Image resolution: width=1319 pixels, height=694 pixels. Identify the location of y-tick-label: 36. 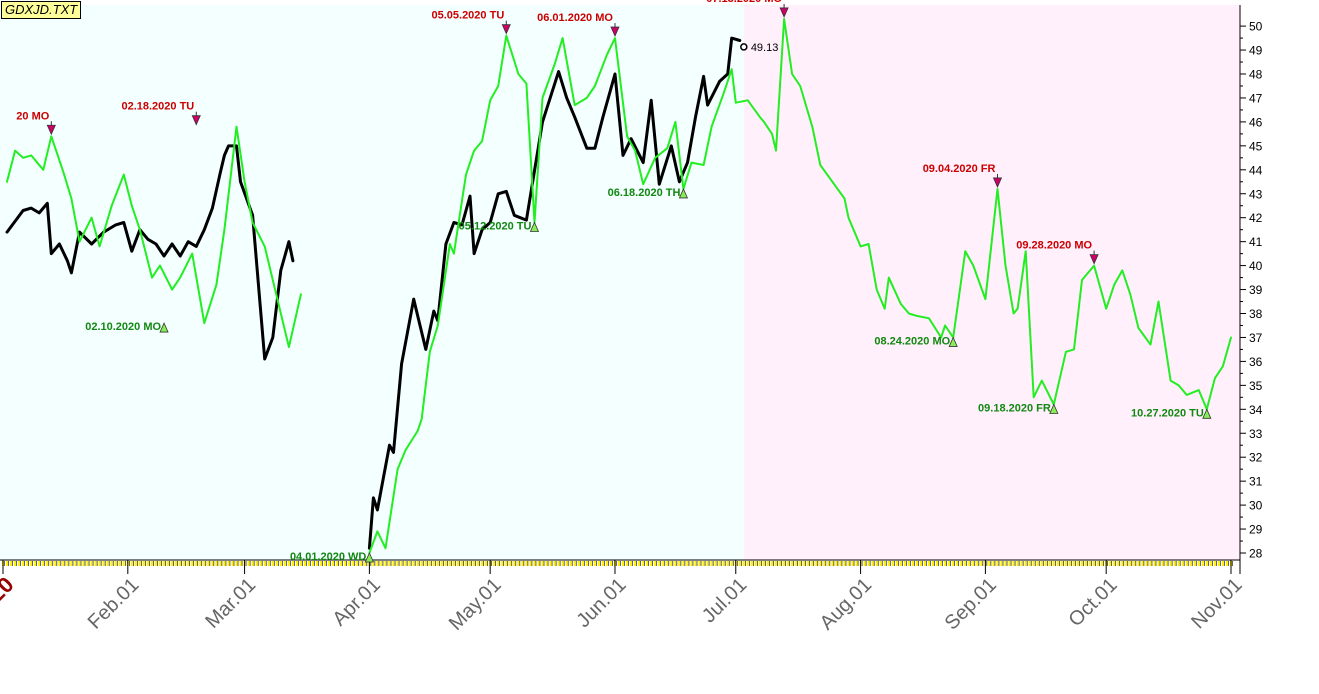
(1256, 362).